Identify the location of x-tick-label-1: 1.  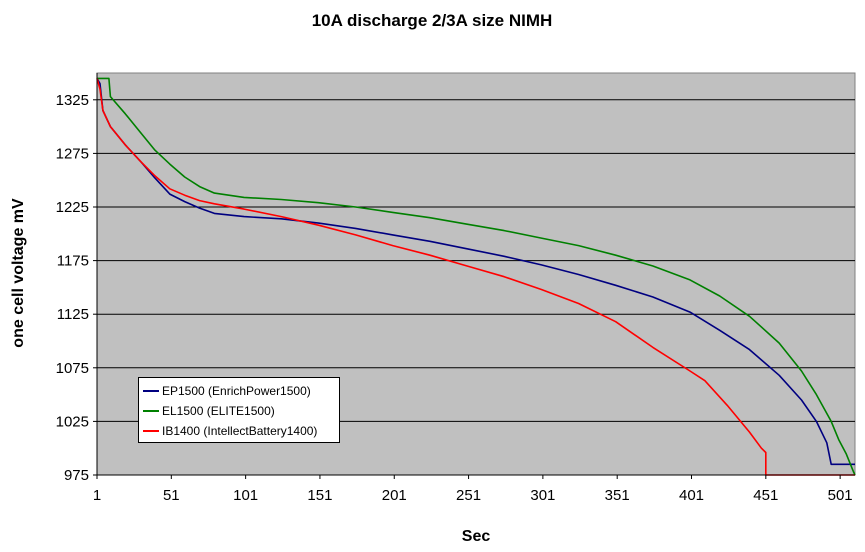
(97, 495).